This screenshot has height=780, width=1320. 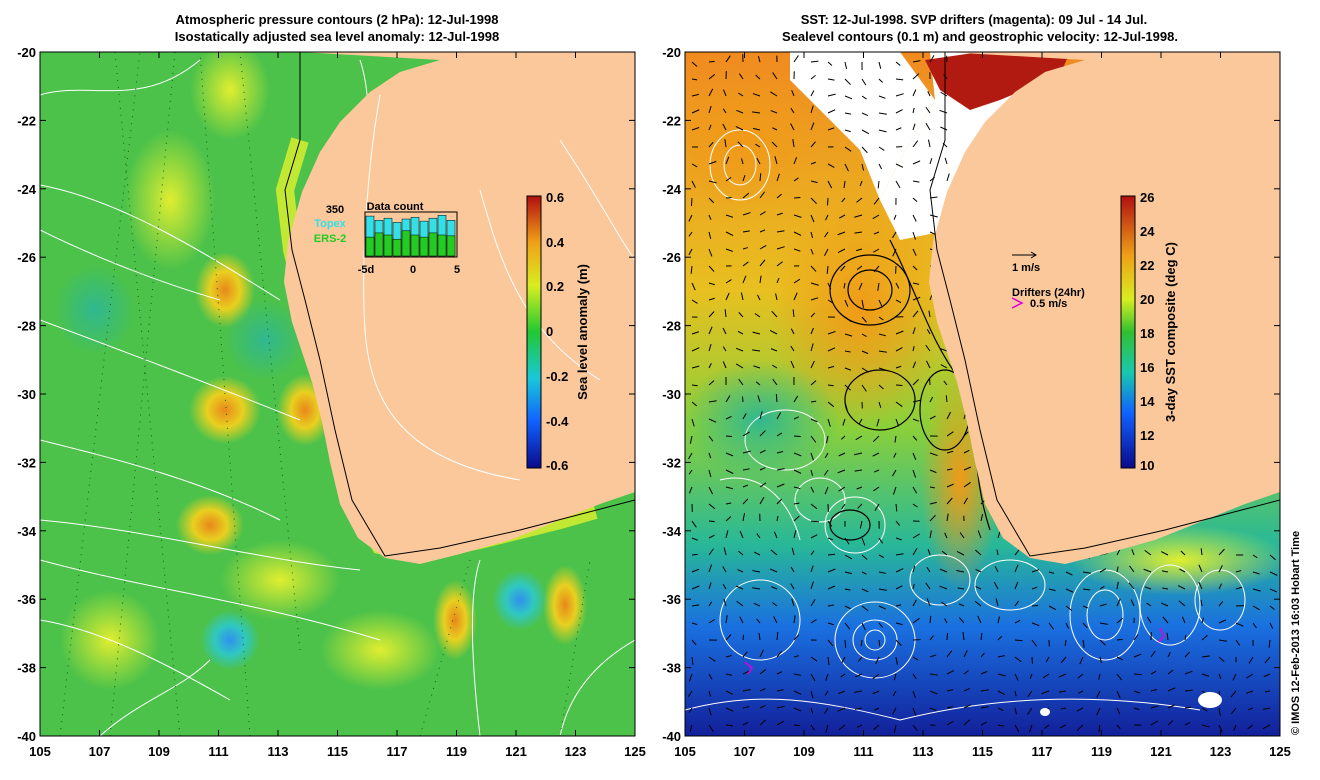 I want to click on ers2-bar, so click(x=379, y=244).